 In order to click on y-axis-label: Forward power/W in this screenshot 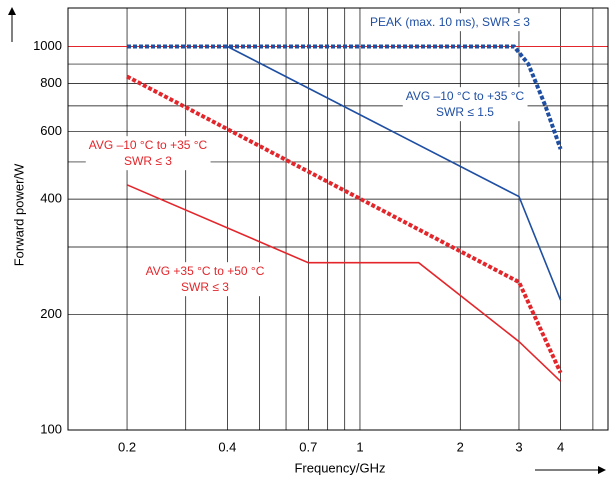, I will do `click(18, 214)`.